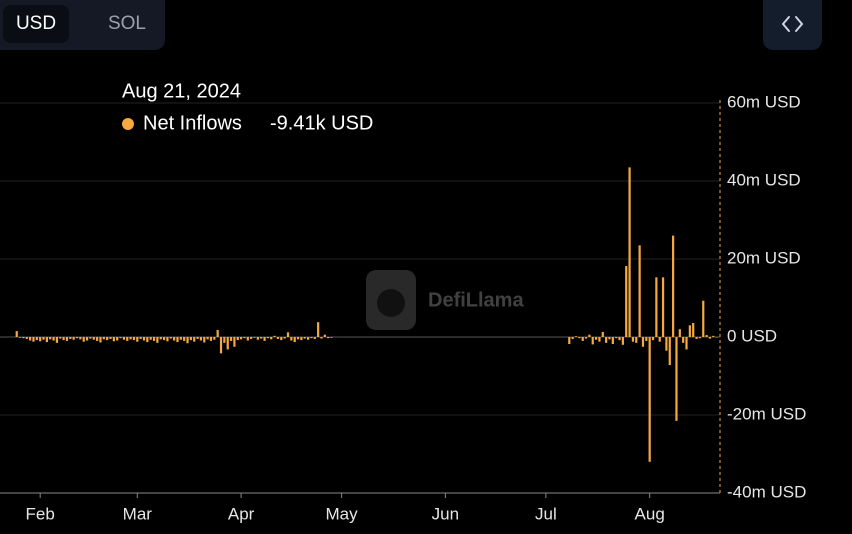 The width and height of the screenshot is (852, 534). What do you see at coordinates (181, 91) in the screenshot?
I see `tooltip-date: Aug 21, 2024` at bounding box center [181, 91].